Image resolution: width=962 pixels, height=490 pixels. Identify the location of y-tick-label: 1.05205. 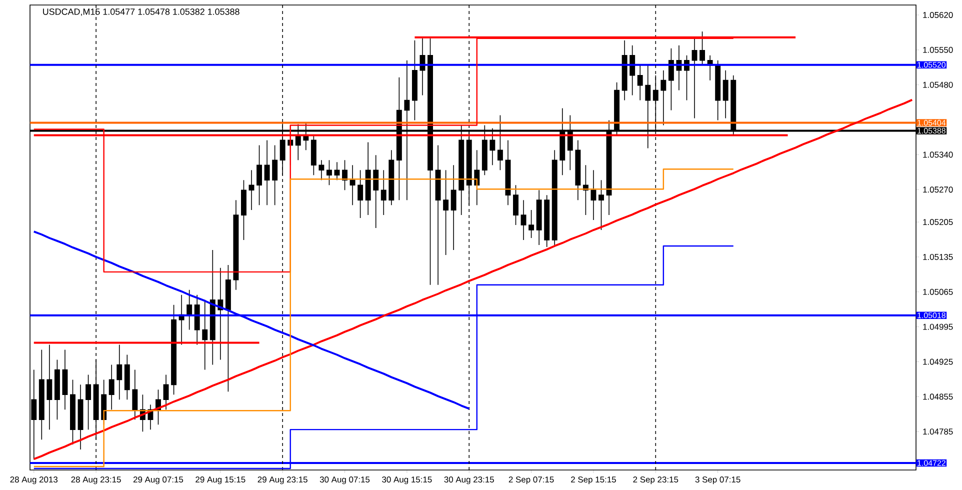
(938, 222).